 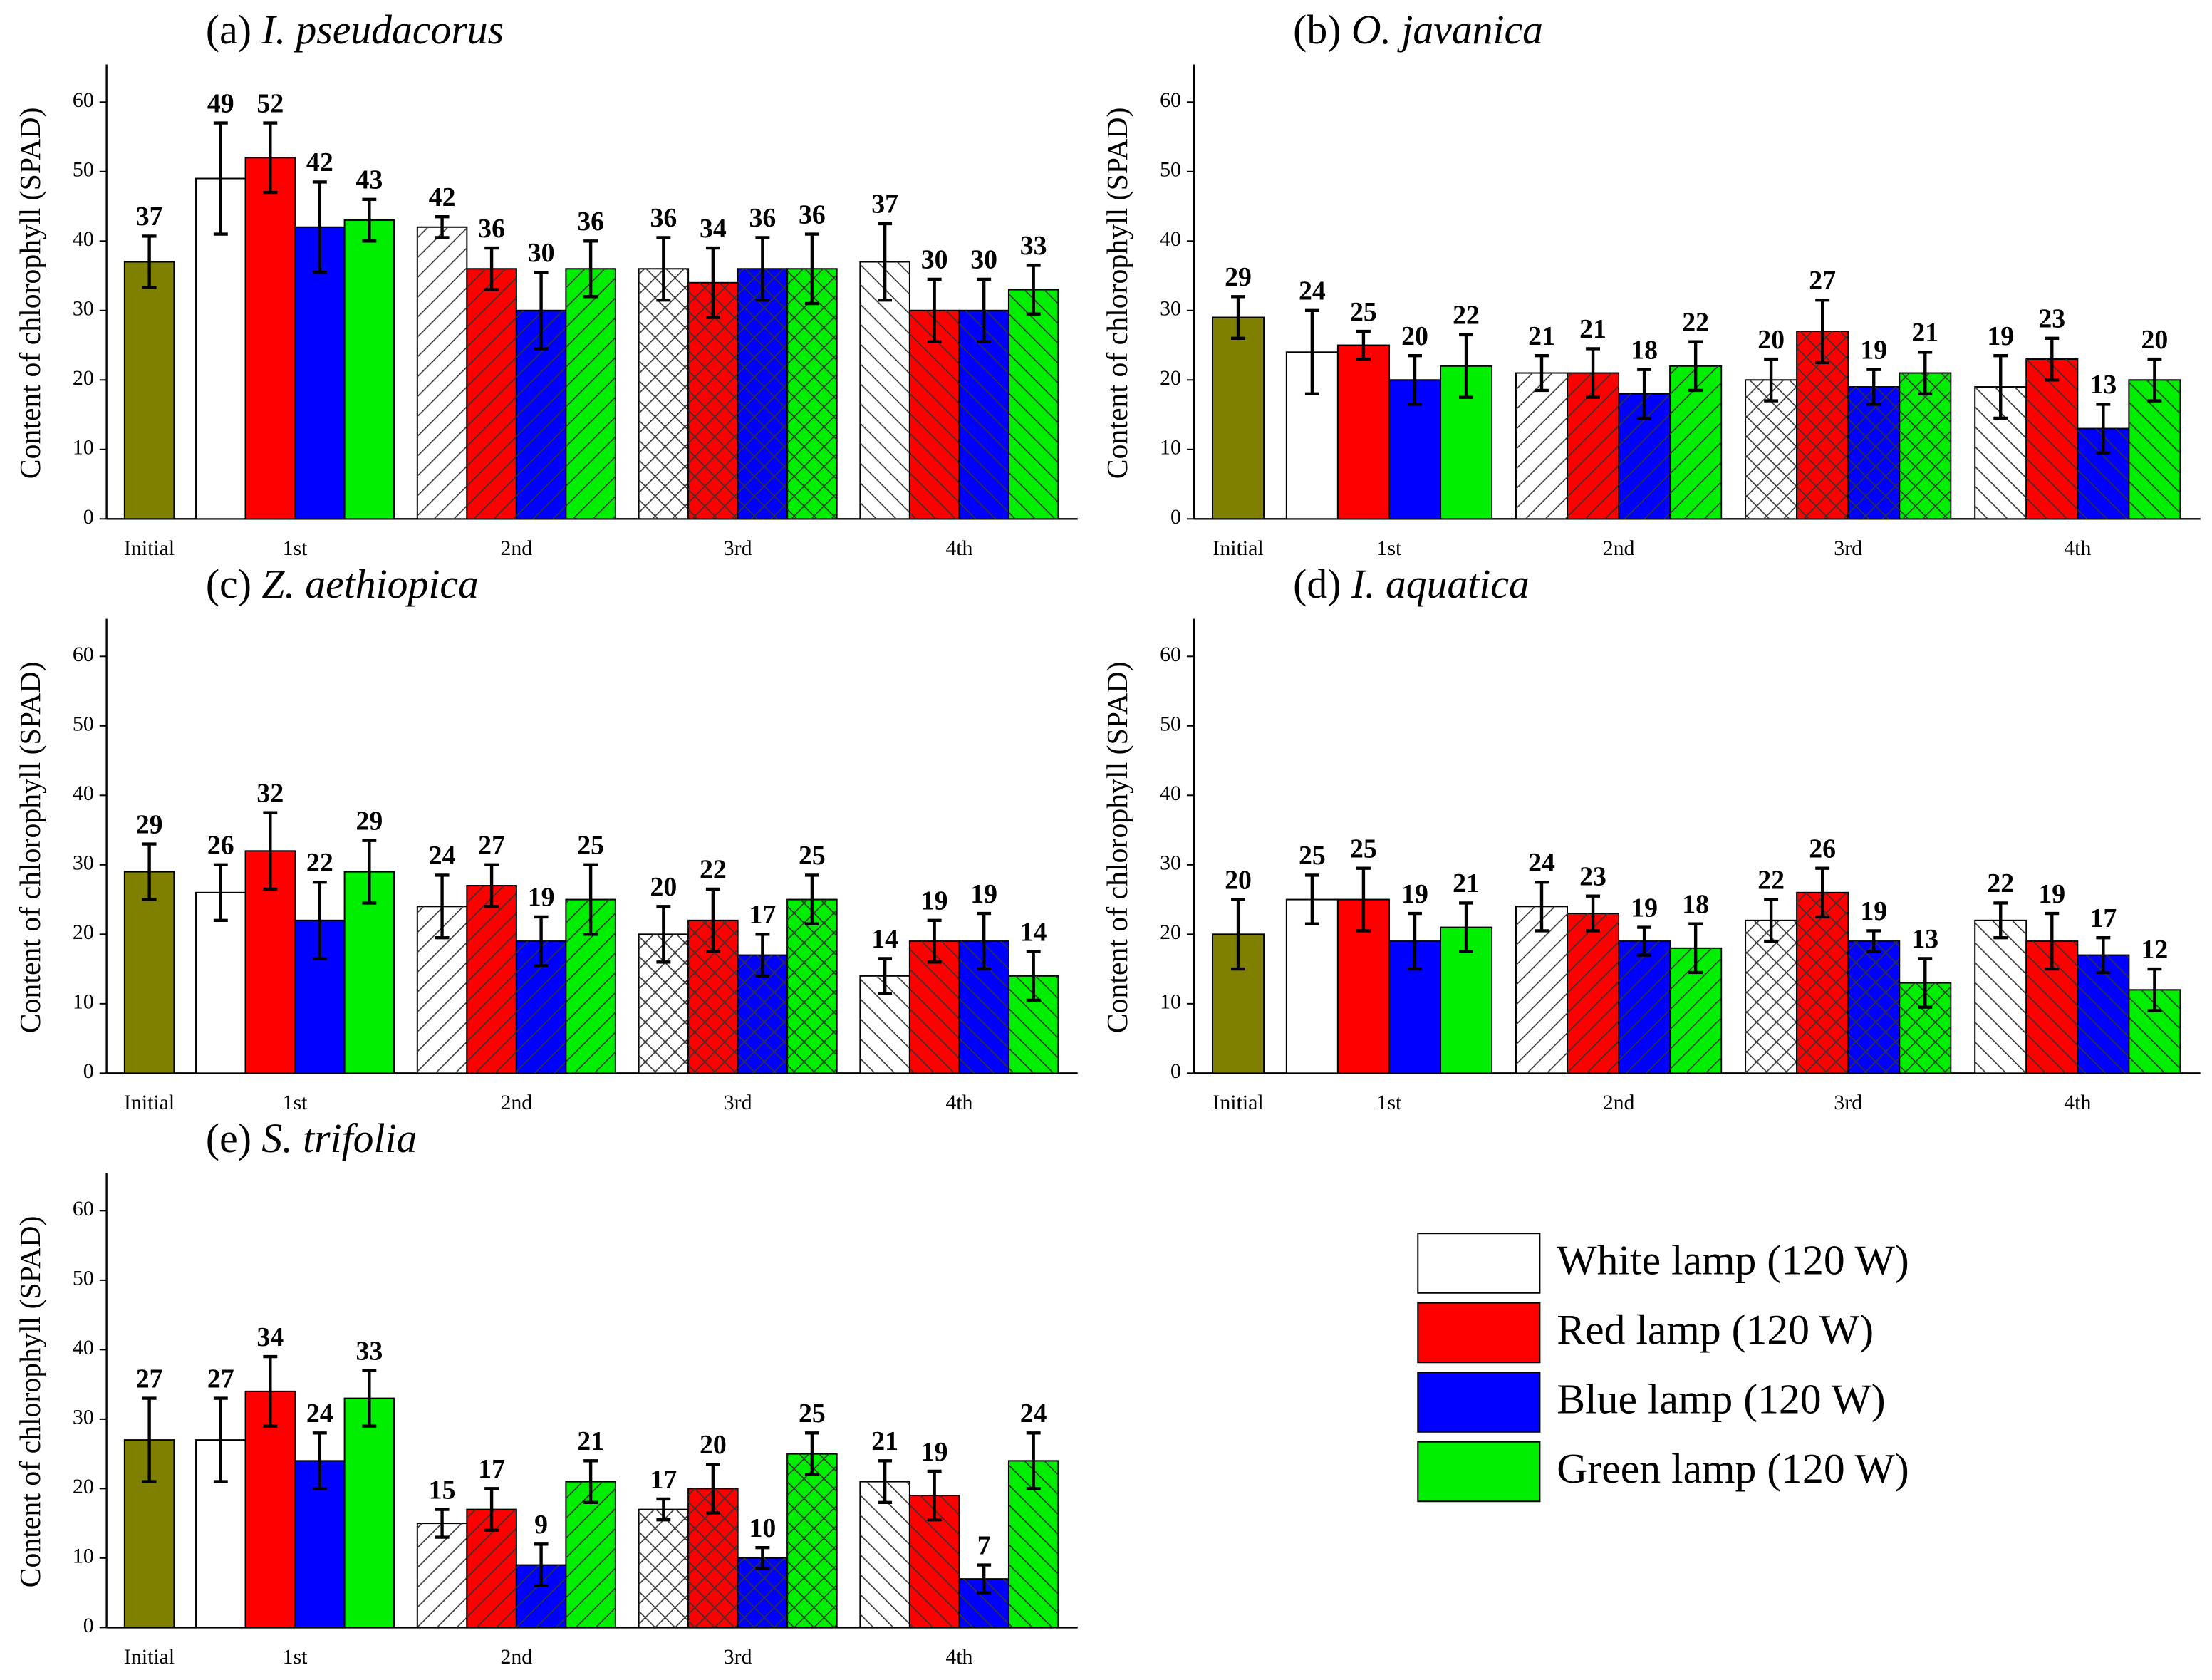 What do you see at coordinates (1924, 939) in the screenshot?
I see `data-label: 13` at bounding box center [1924, 939].